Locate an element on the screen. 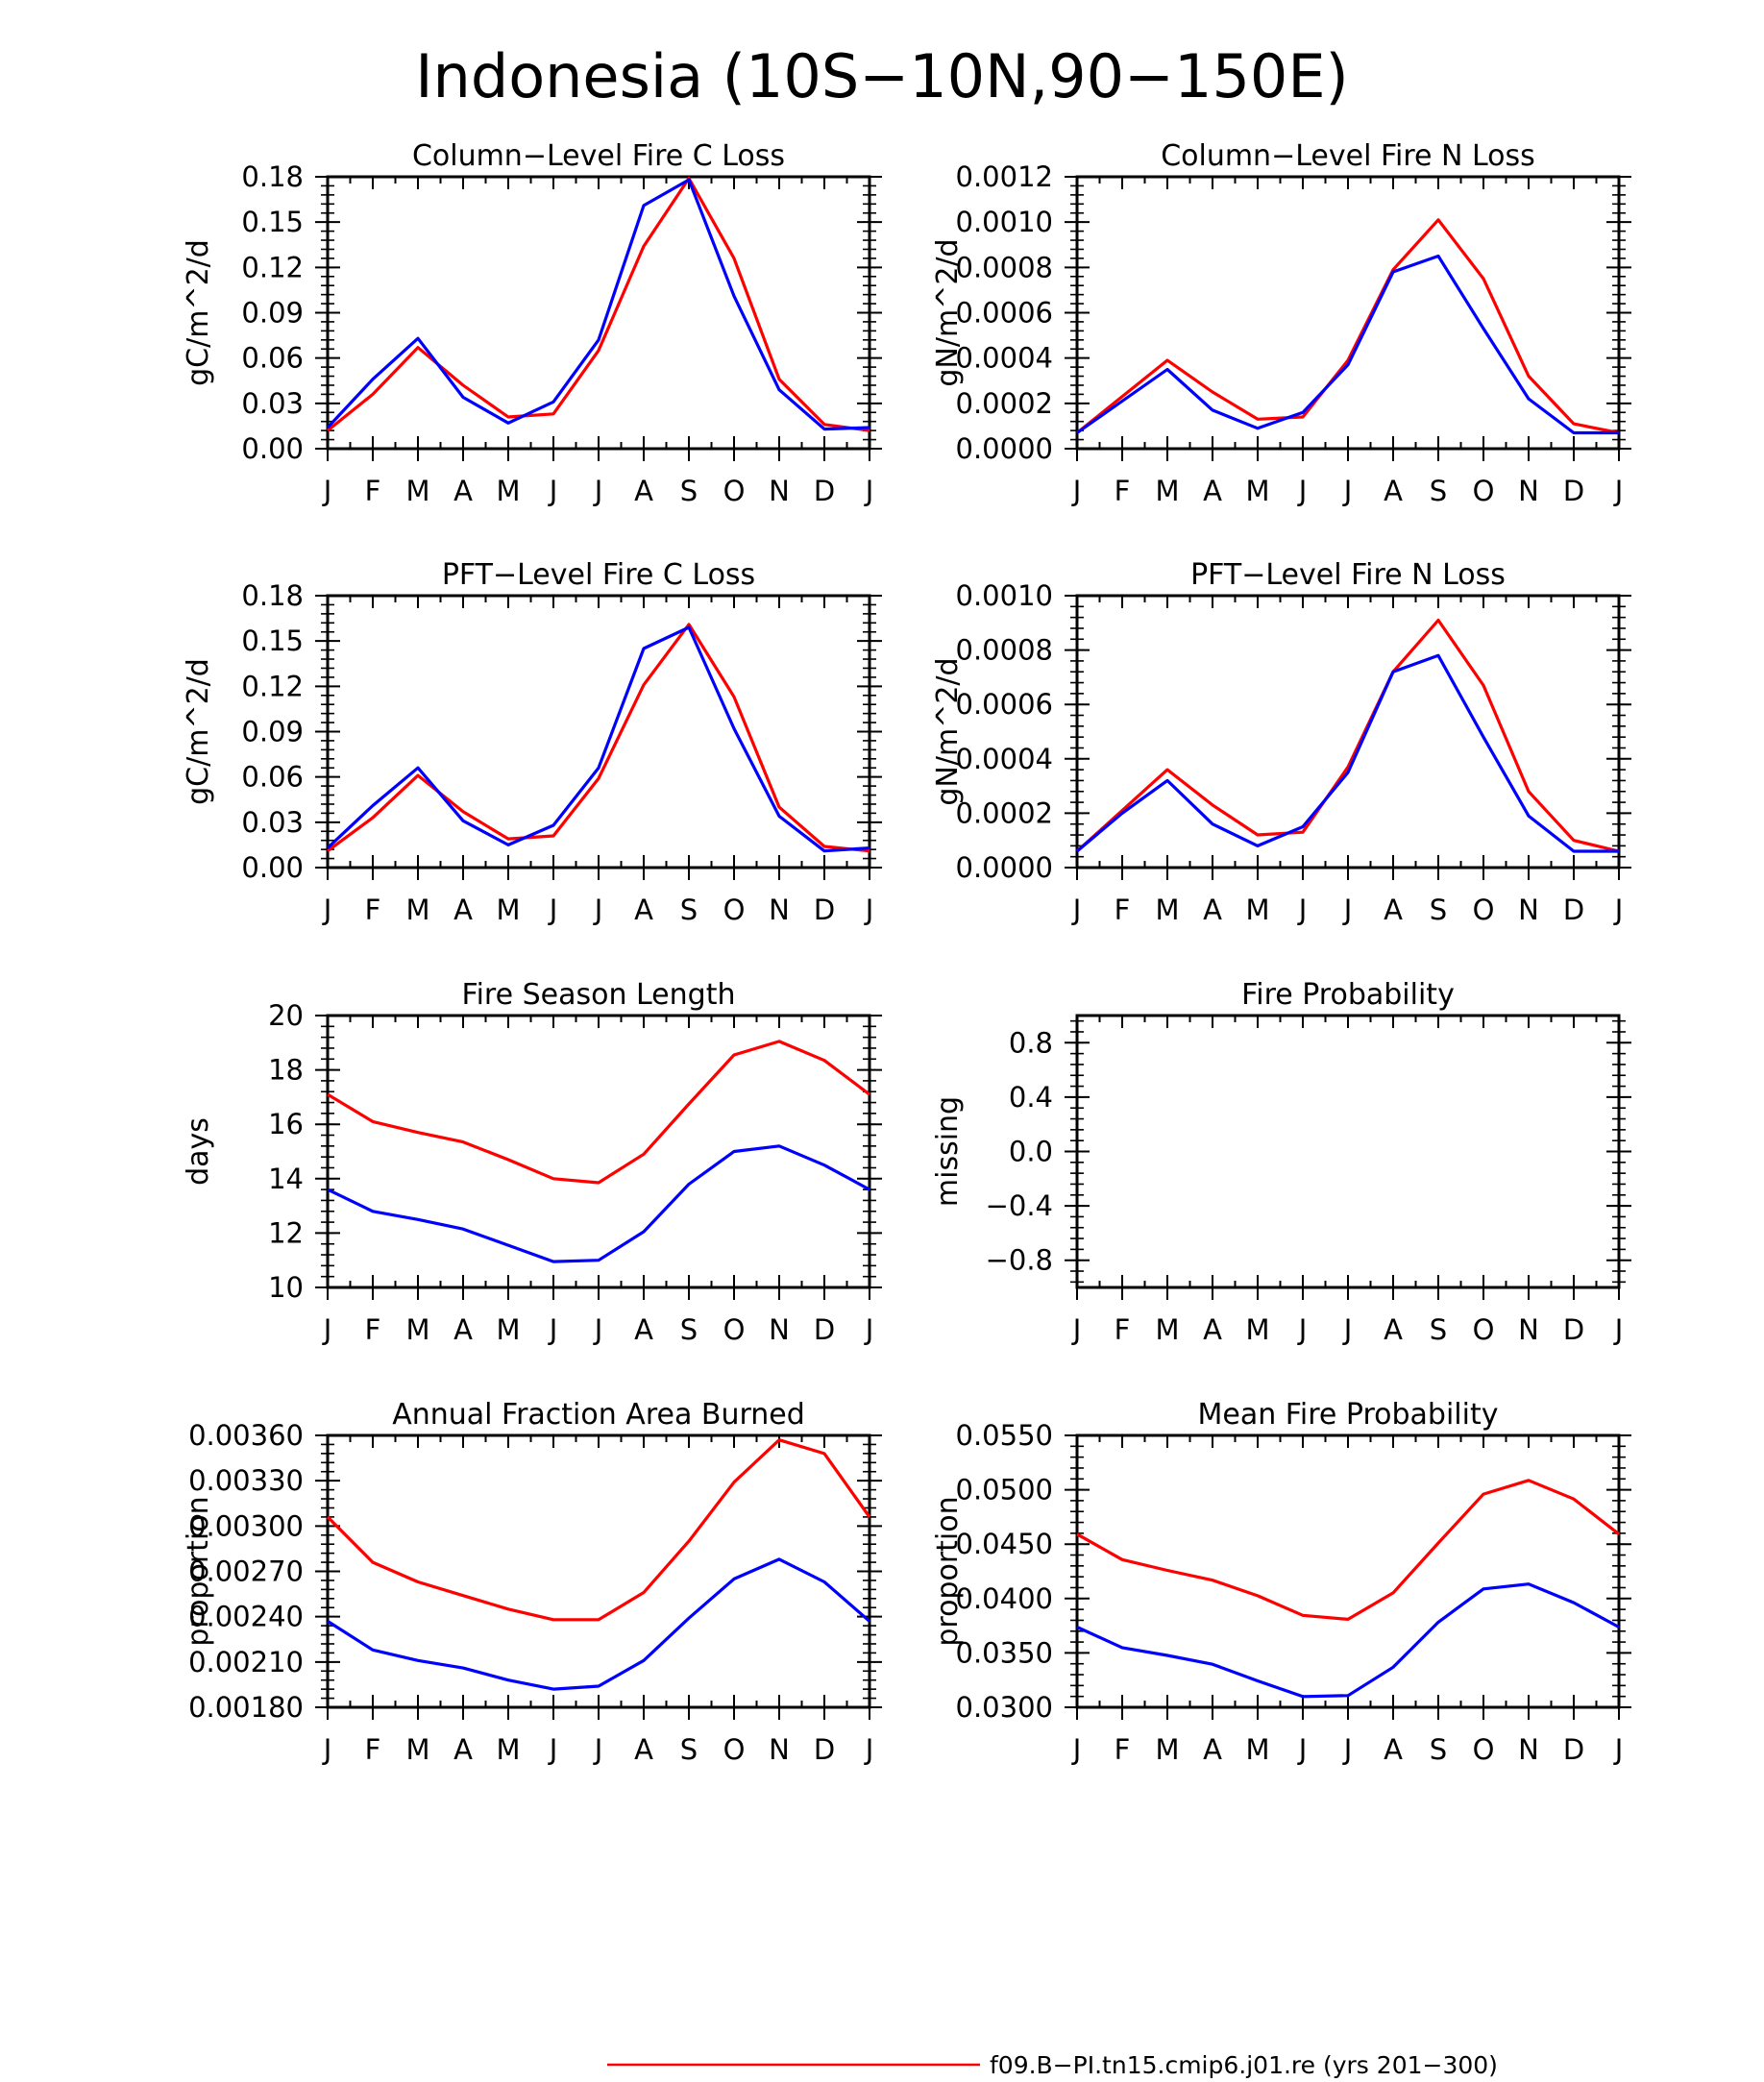 The width and height of the screenshot is (1764, 2082). y-tick-label: 0.0400 is located at coordinates (1004, 1598).